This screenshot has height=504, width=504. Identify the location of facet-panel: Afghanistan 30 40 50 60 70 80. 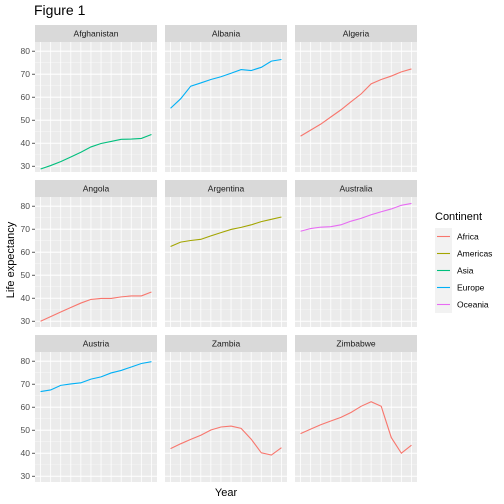
(89, 98).